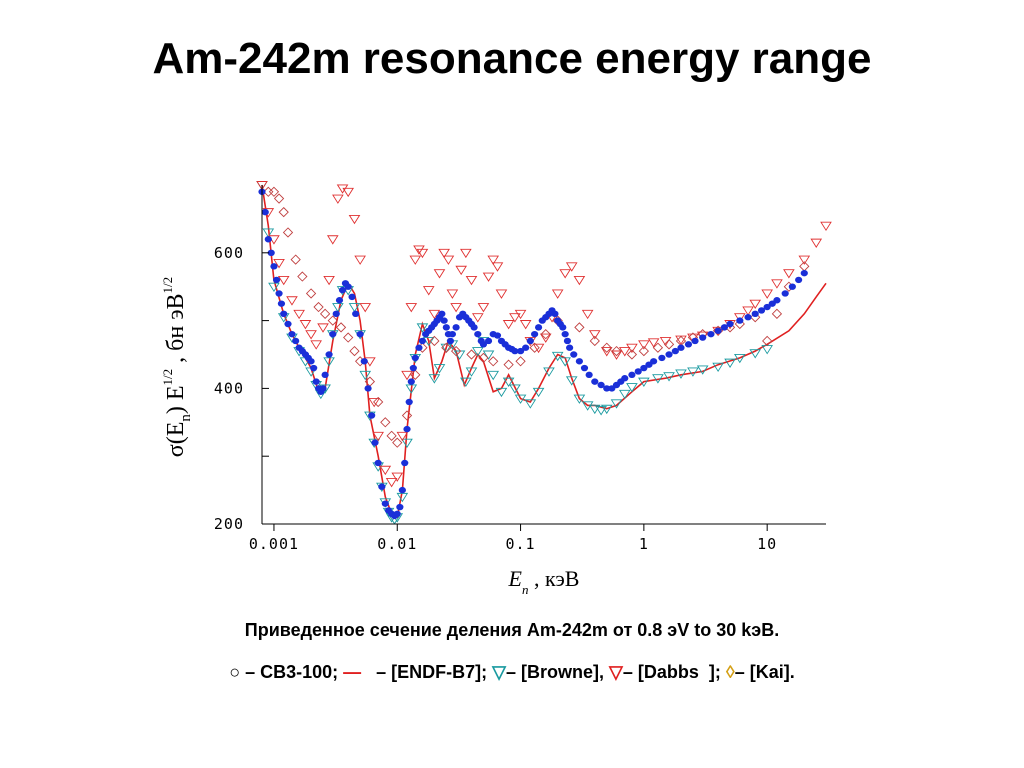  I want to click on svg-text: En , кэВ, so click(544, 581).